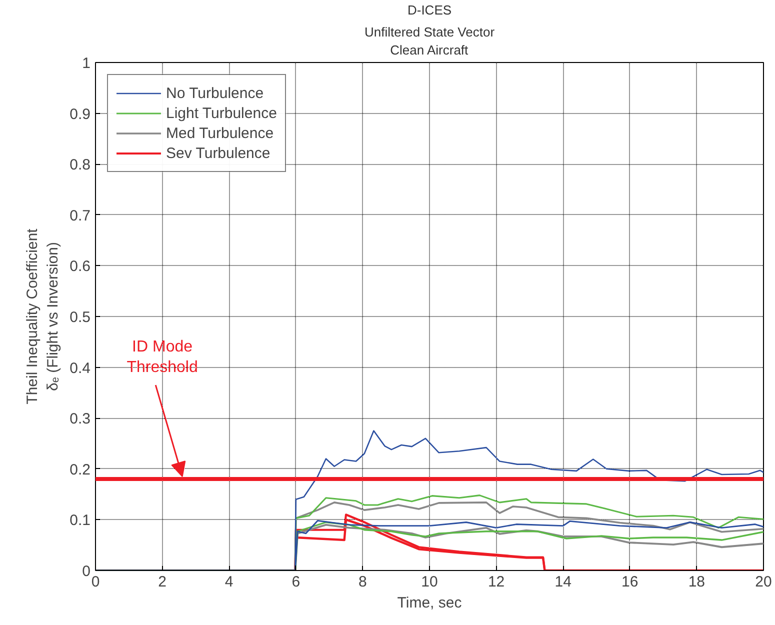  I want to click on x-tick-label: 14, so click(563, 582).